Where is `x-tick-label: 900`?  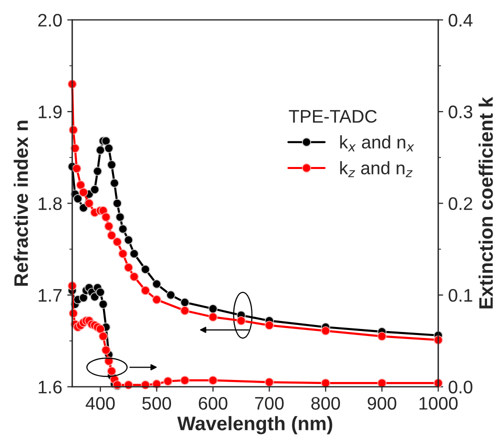
x-tick-label: 900 is located at coordinates (382, 403).